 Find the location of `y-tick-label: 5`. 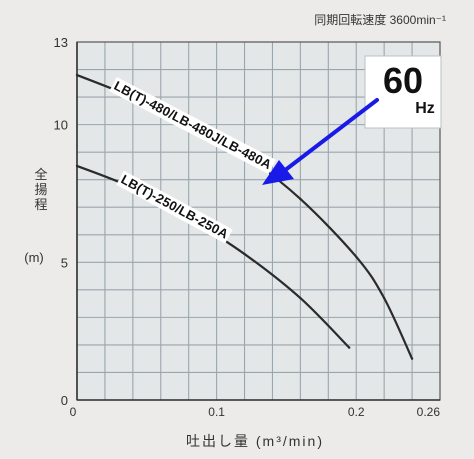

y-tick-label: 5 is located at coordinates (64, 262).